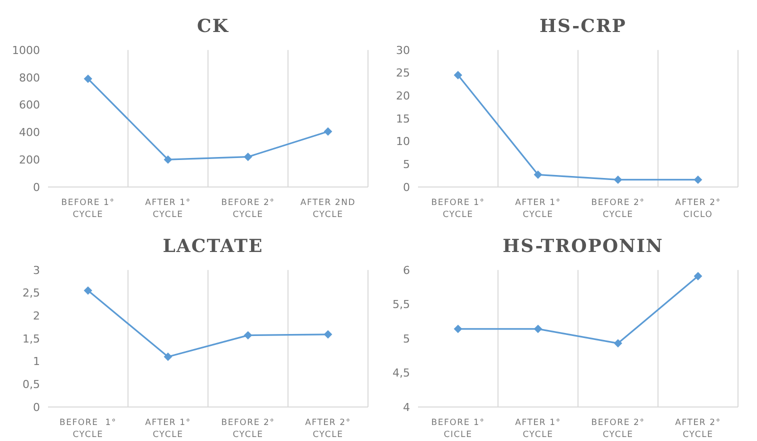 The image size is (757, 441). I want to click on y-tick-label: 800, so click(29, 77).